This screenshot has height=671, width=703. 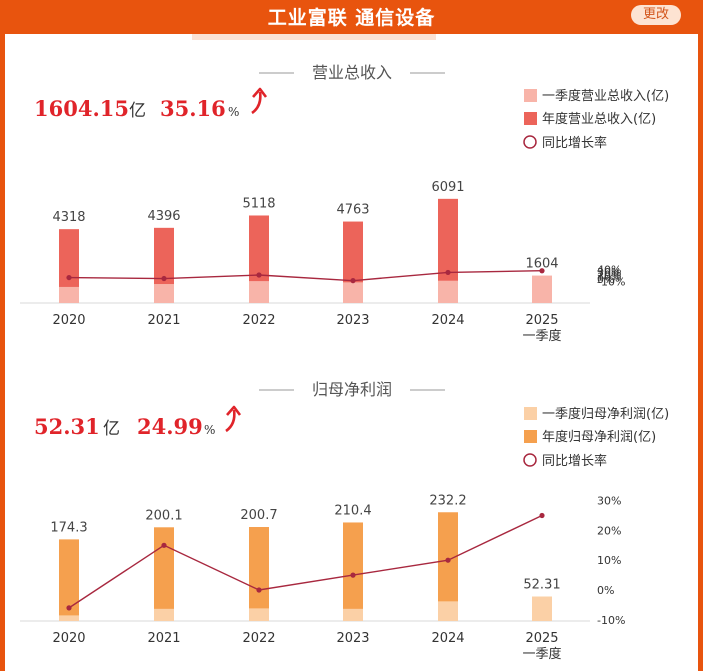 What do you see at coordinates (209, 430) in the screenshot?
I see `profit-yoy-unit: %` at bounding box center [209, 430].